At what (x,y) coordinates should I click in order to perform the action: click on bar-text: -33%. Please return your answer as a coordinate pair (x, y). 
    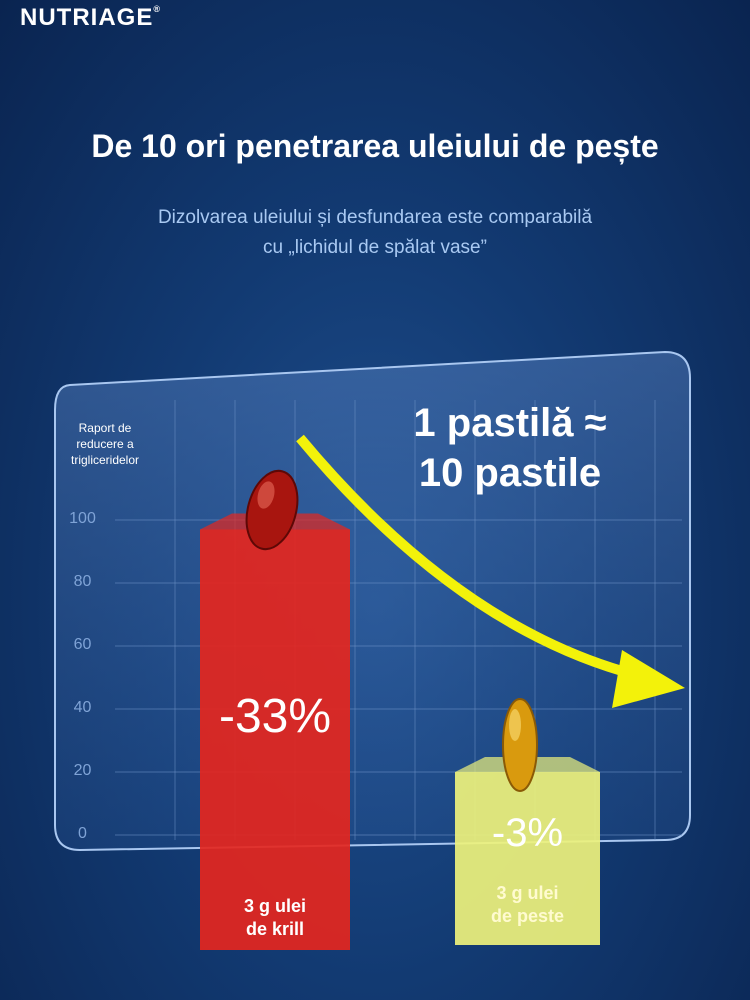
    Looking at the image, I should click on (275, 717).